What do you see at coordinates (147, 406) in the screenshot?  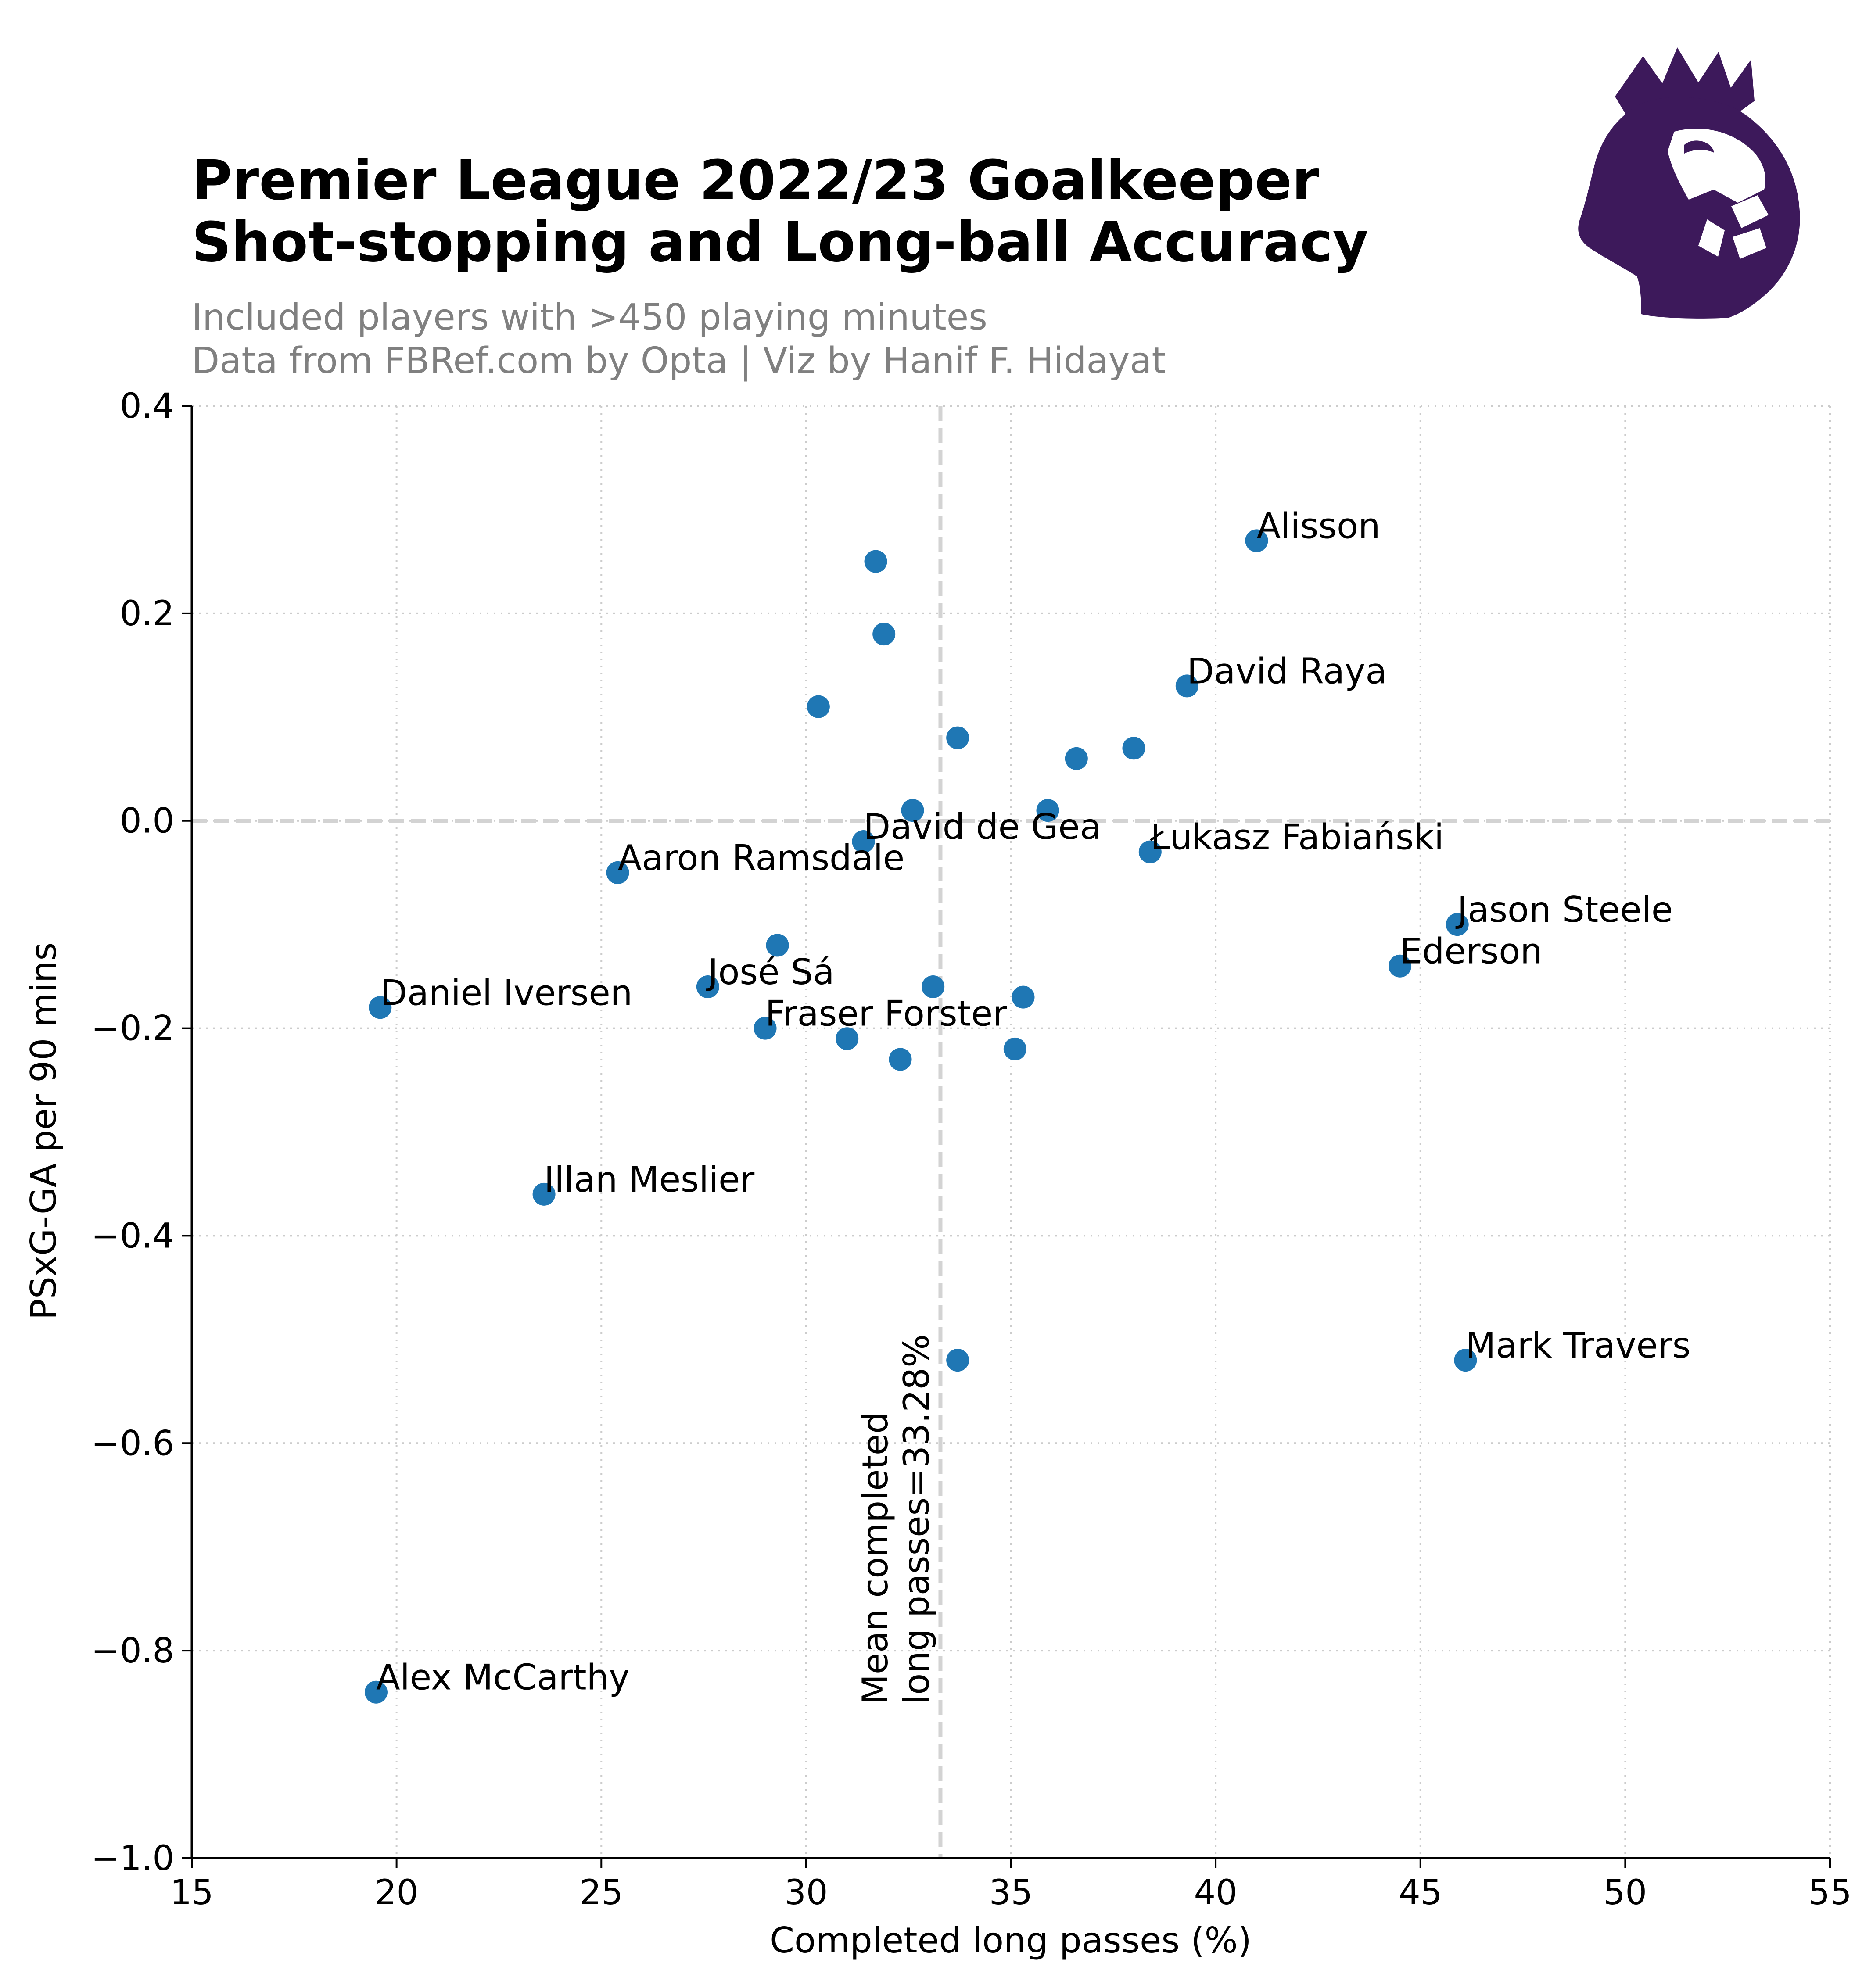 I see `y-tick-label: 0.4` at bounding box center [147, 406].